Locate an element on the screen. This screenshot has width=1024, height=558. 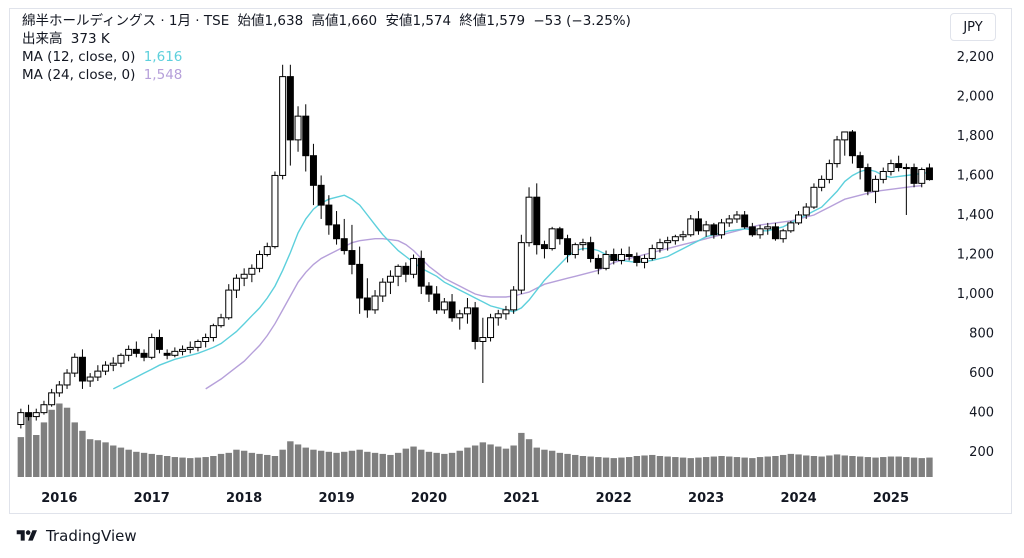
x-tick-label: 2023 is located at coordinates (706, 498).